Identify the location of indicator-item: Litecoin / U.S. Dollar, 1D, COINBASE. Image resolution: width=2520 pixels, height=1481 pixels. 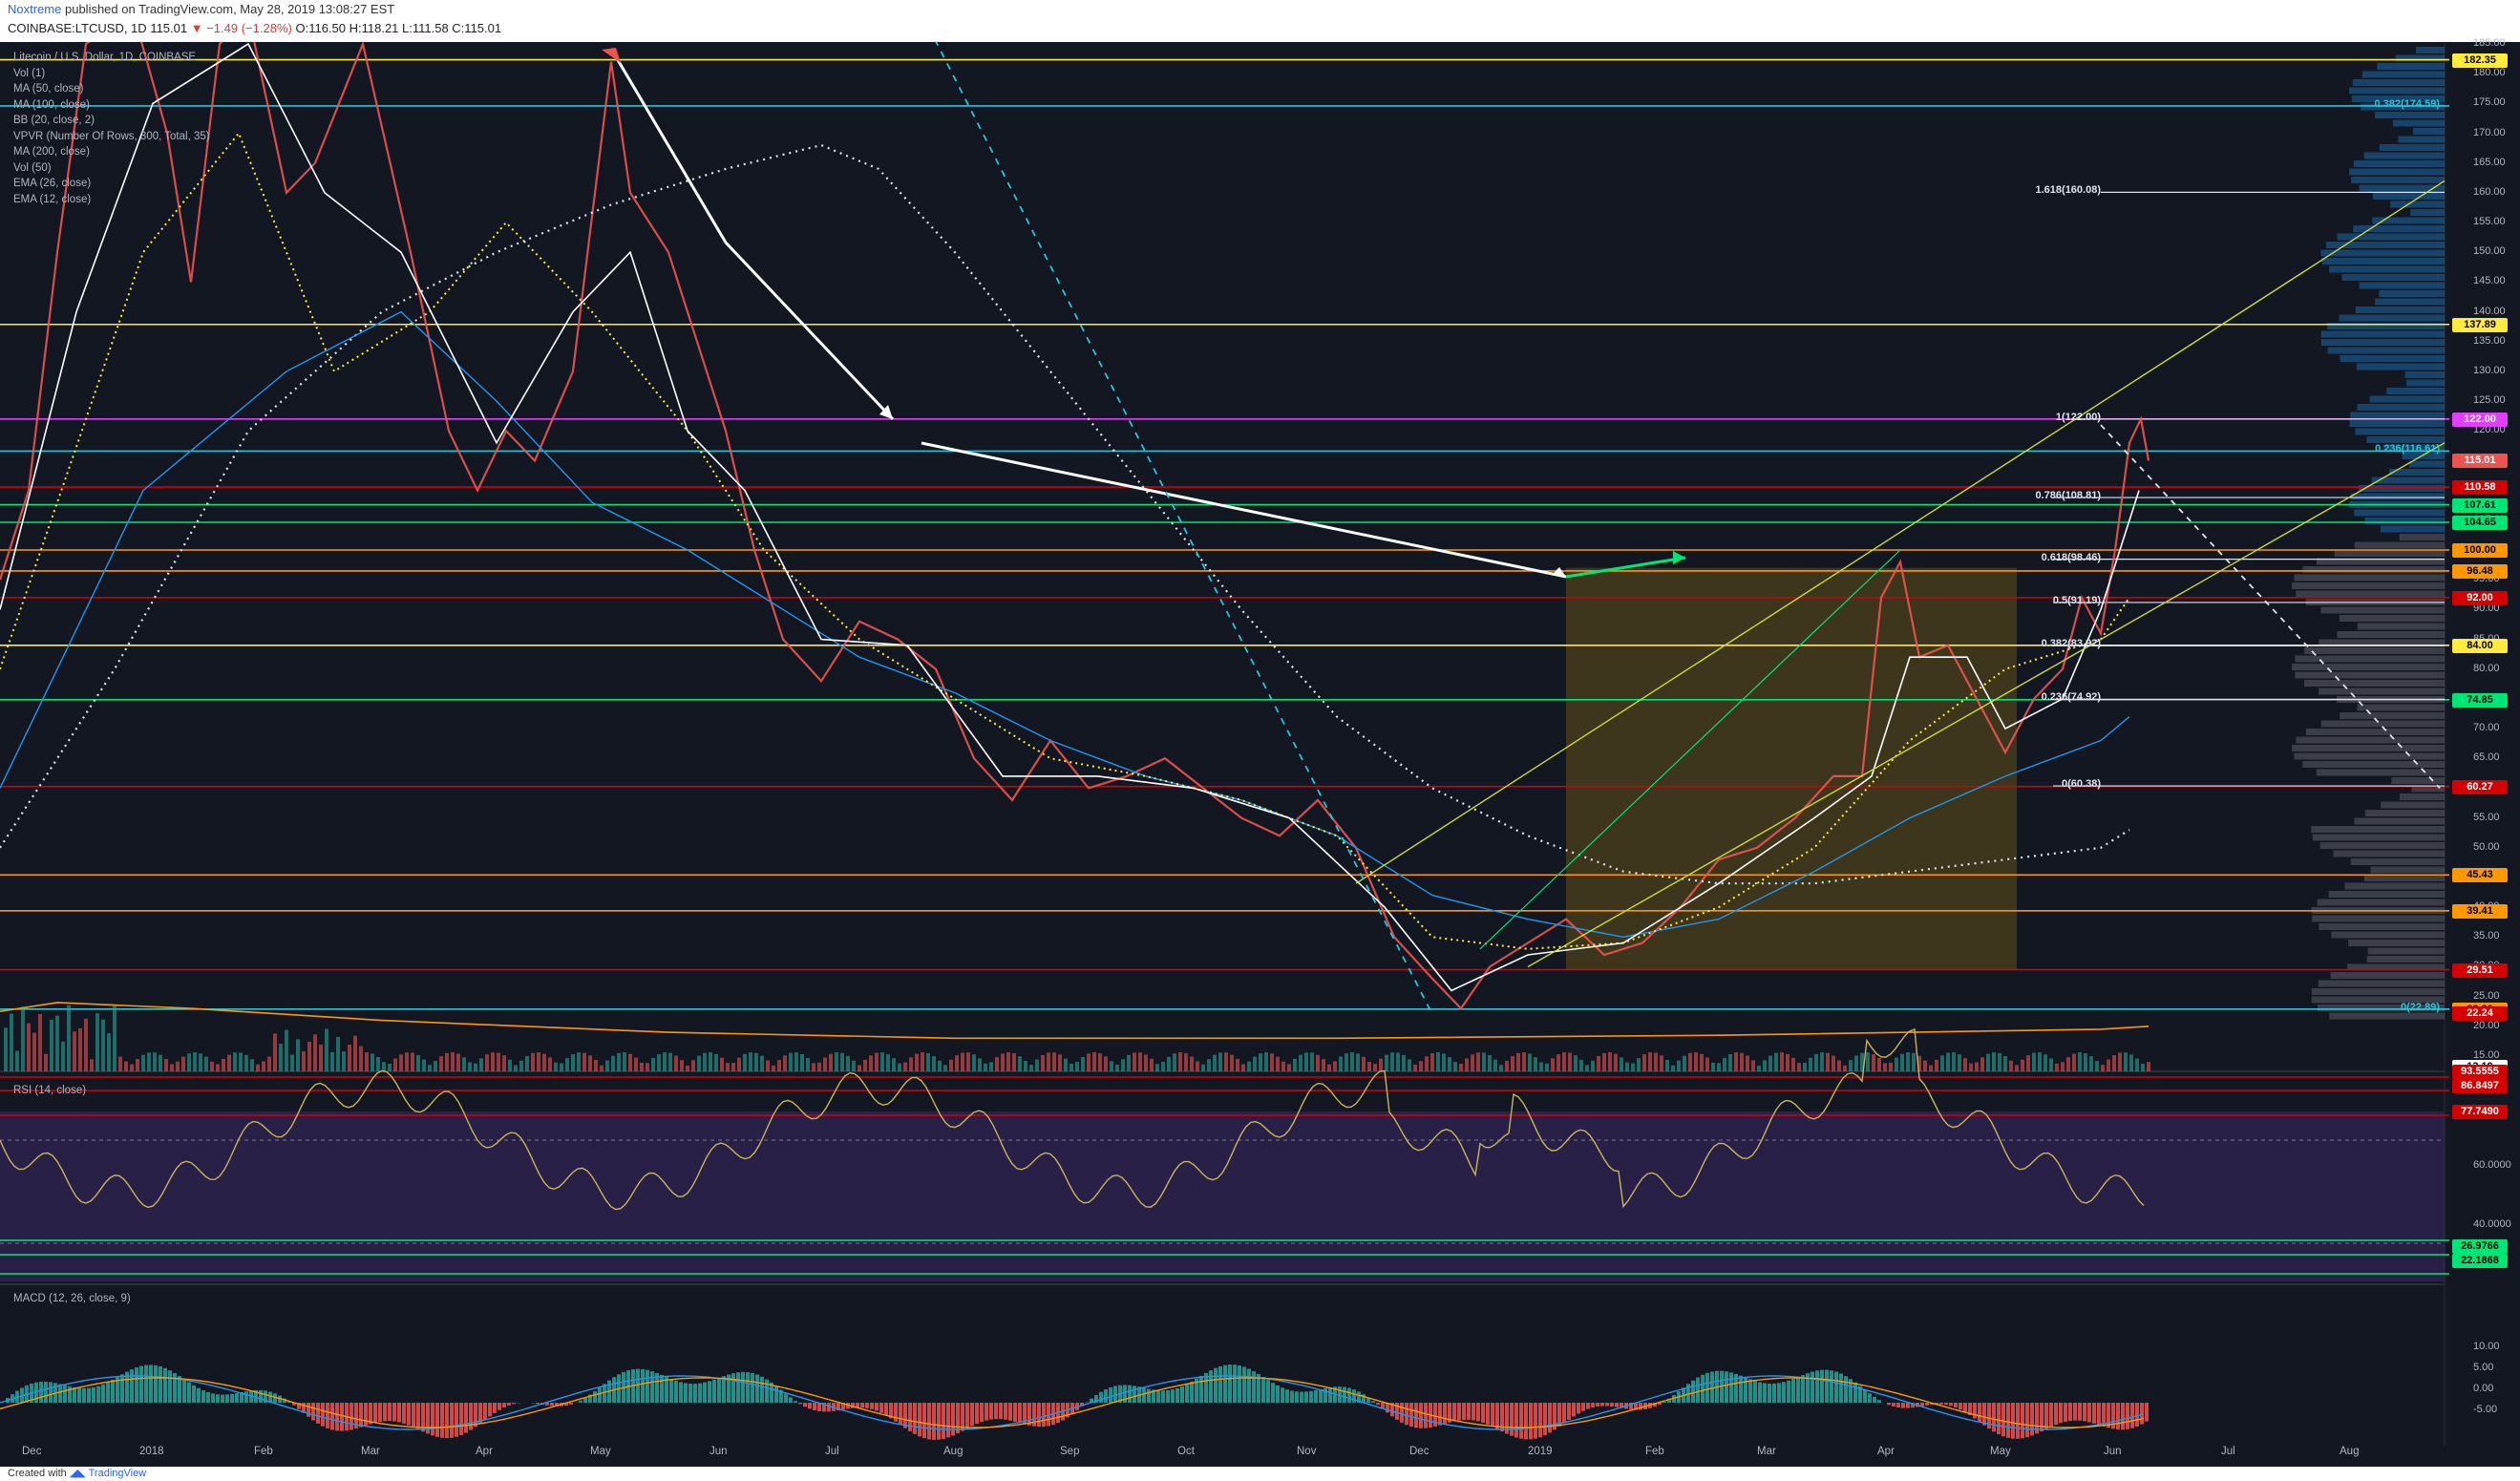
(105, 57).